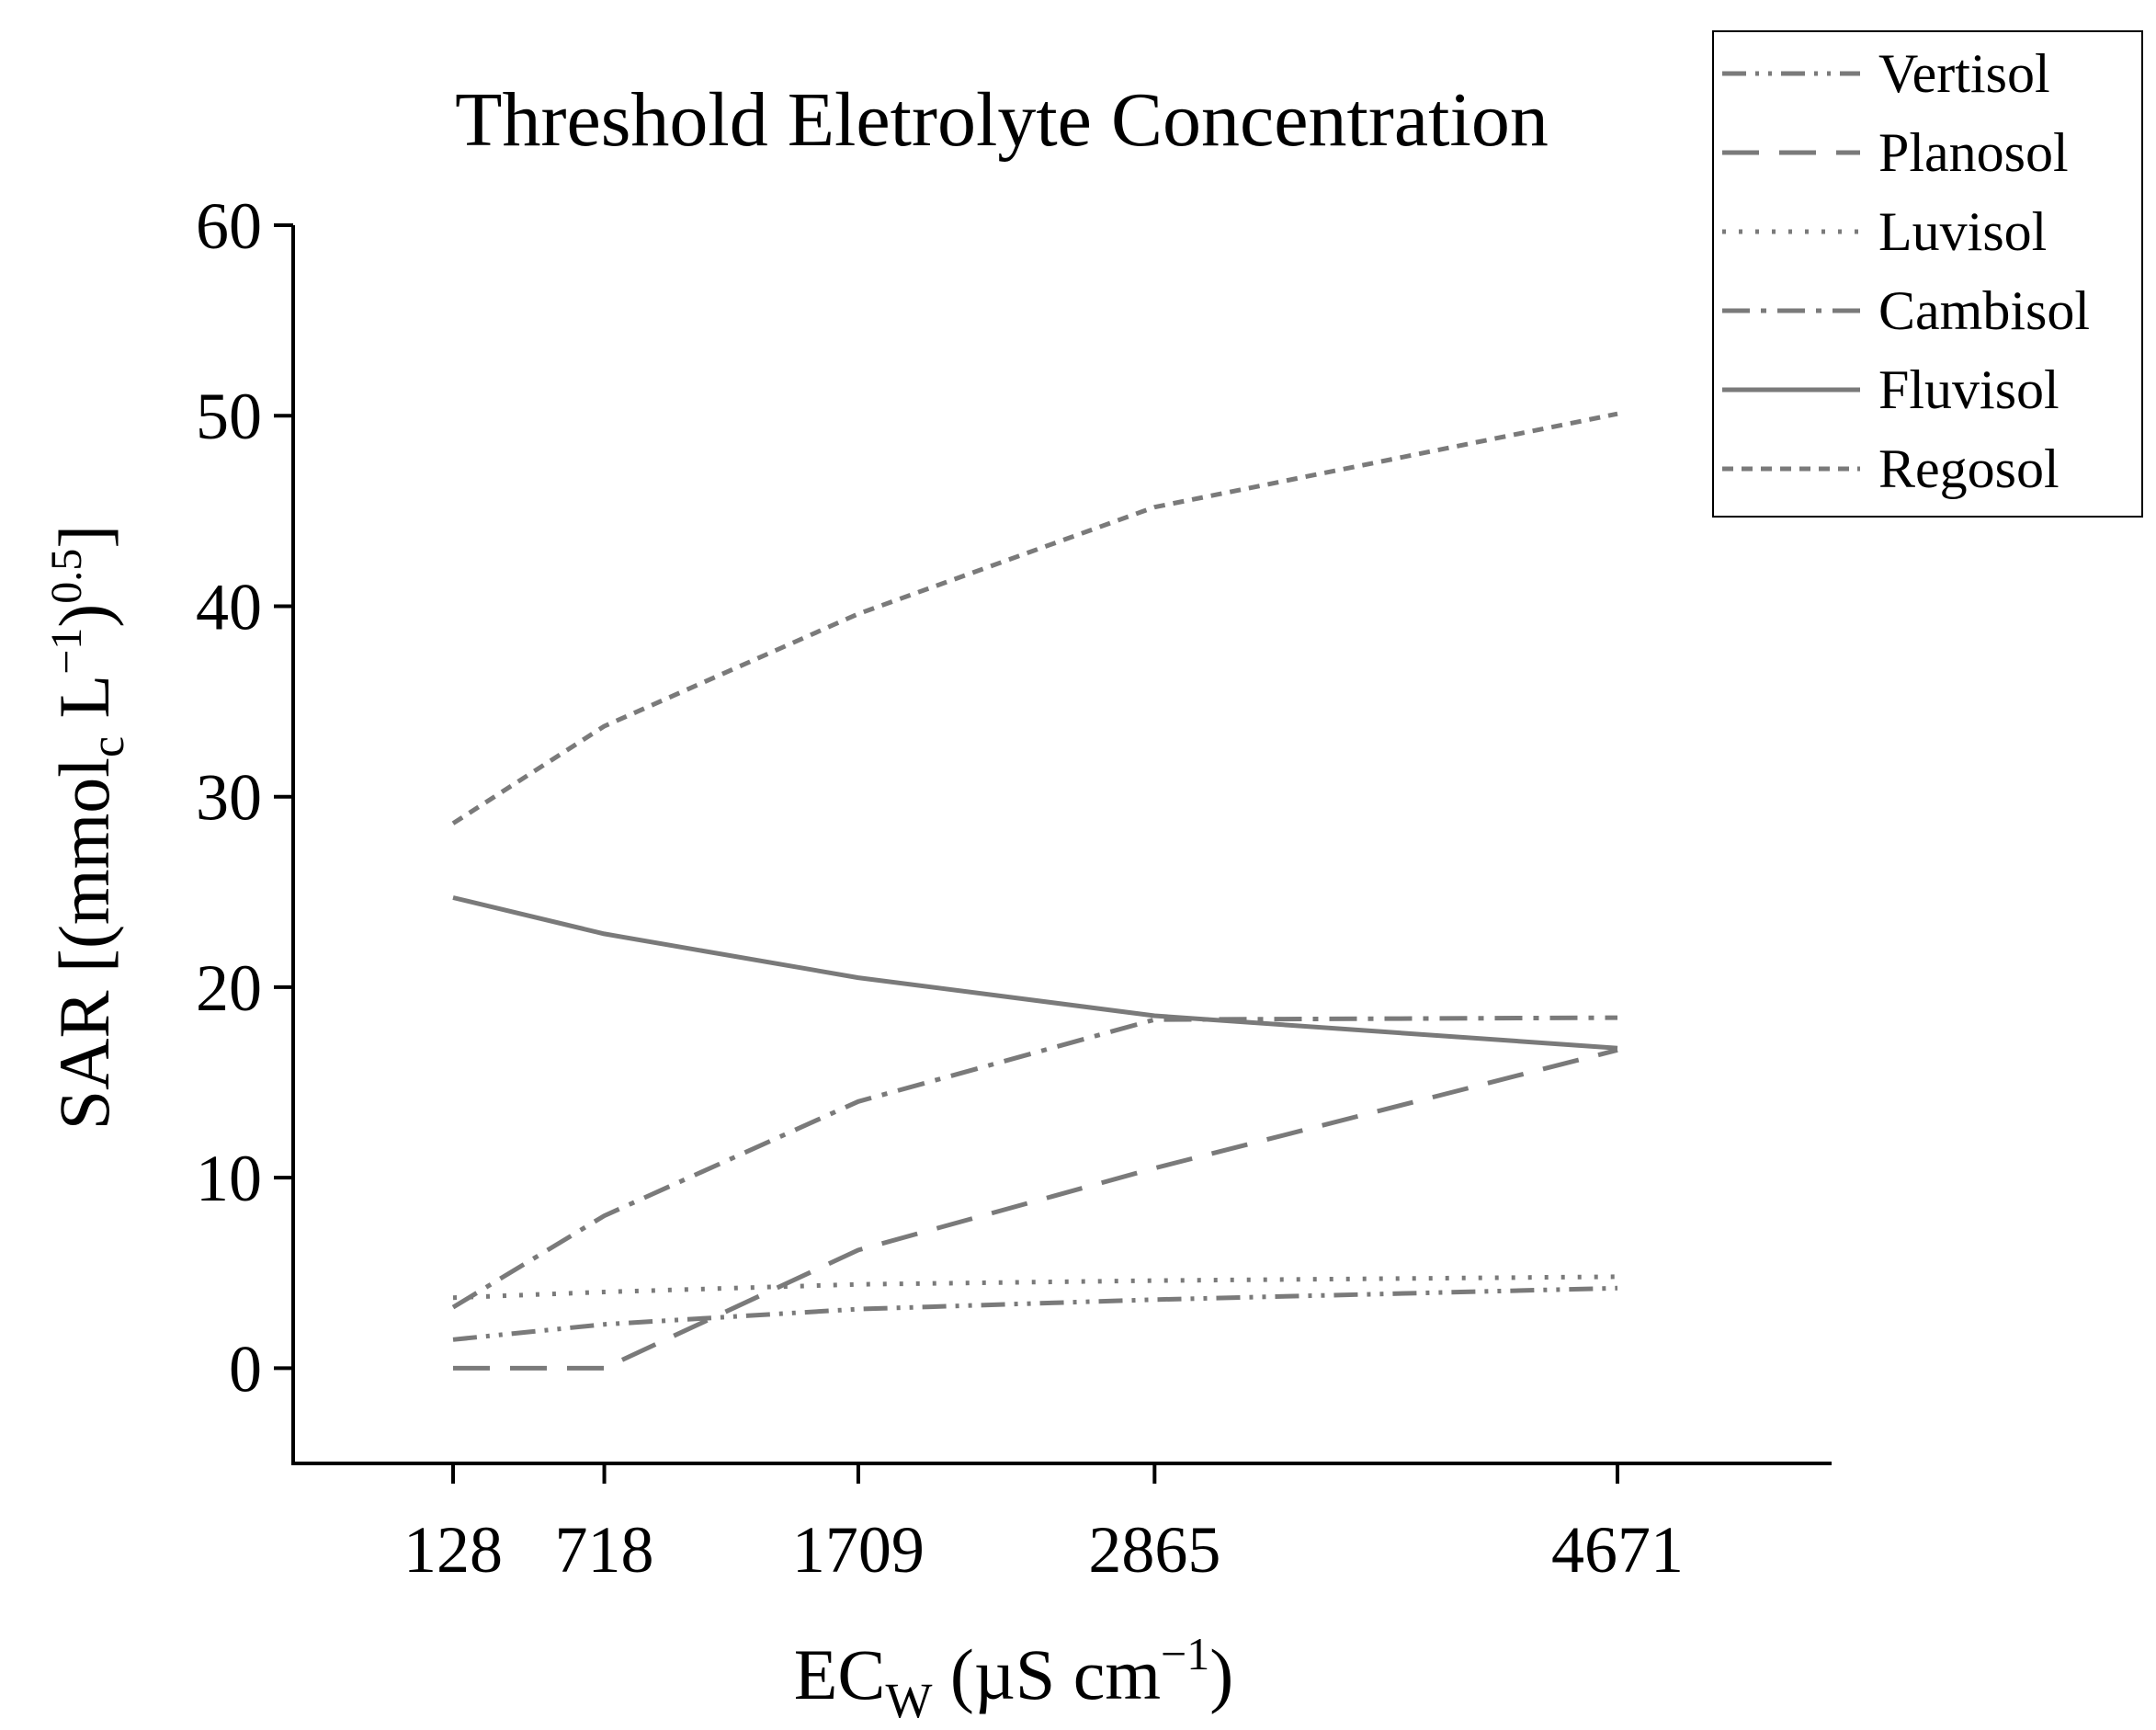 The image size is (2156, 1730). Describe the element at coordinates (453, 1550) in the screenshot. I see `x-tick-label: 128` at that location.